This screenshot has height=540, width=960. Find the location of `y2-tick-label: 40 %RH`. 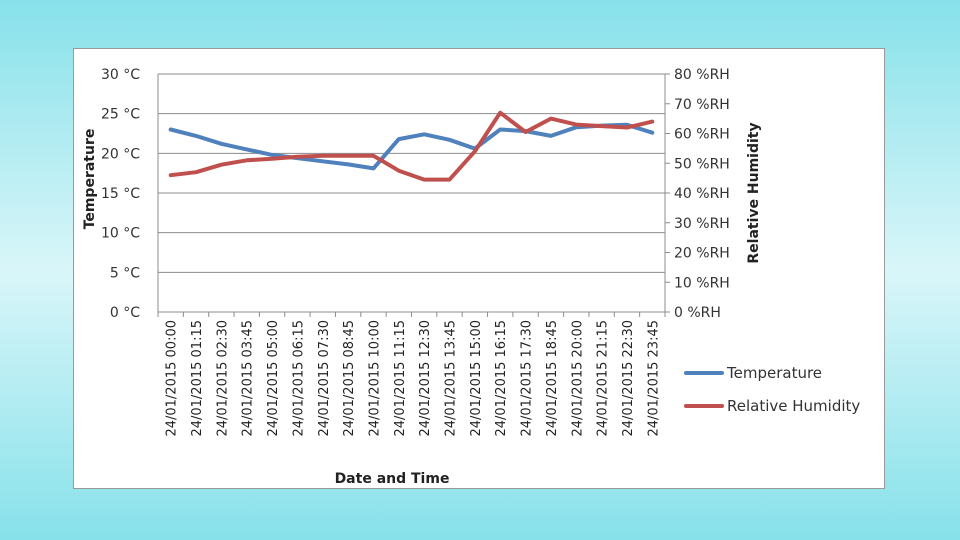

y2-tick-label: 40 %RH is located at coordinates (702, 194).